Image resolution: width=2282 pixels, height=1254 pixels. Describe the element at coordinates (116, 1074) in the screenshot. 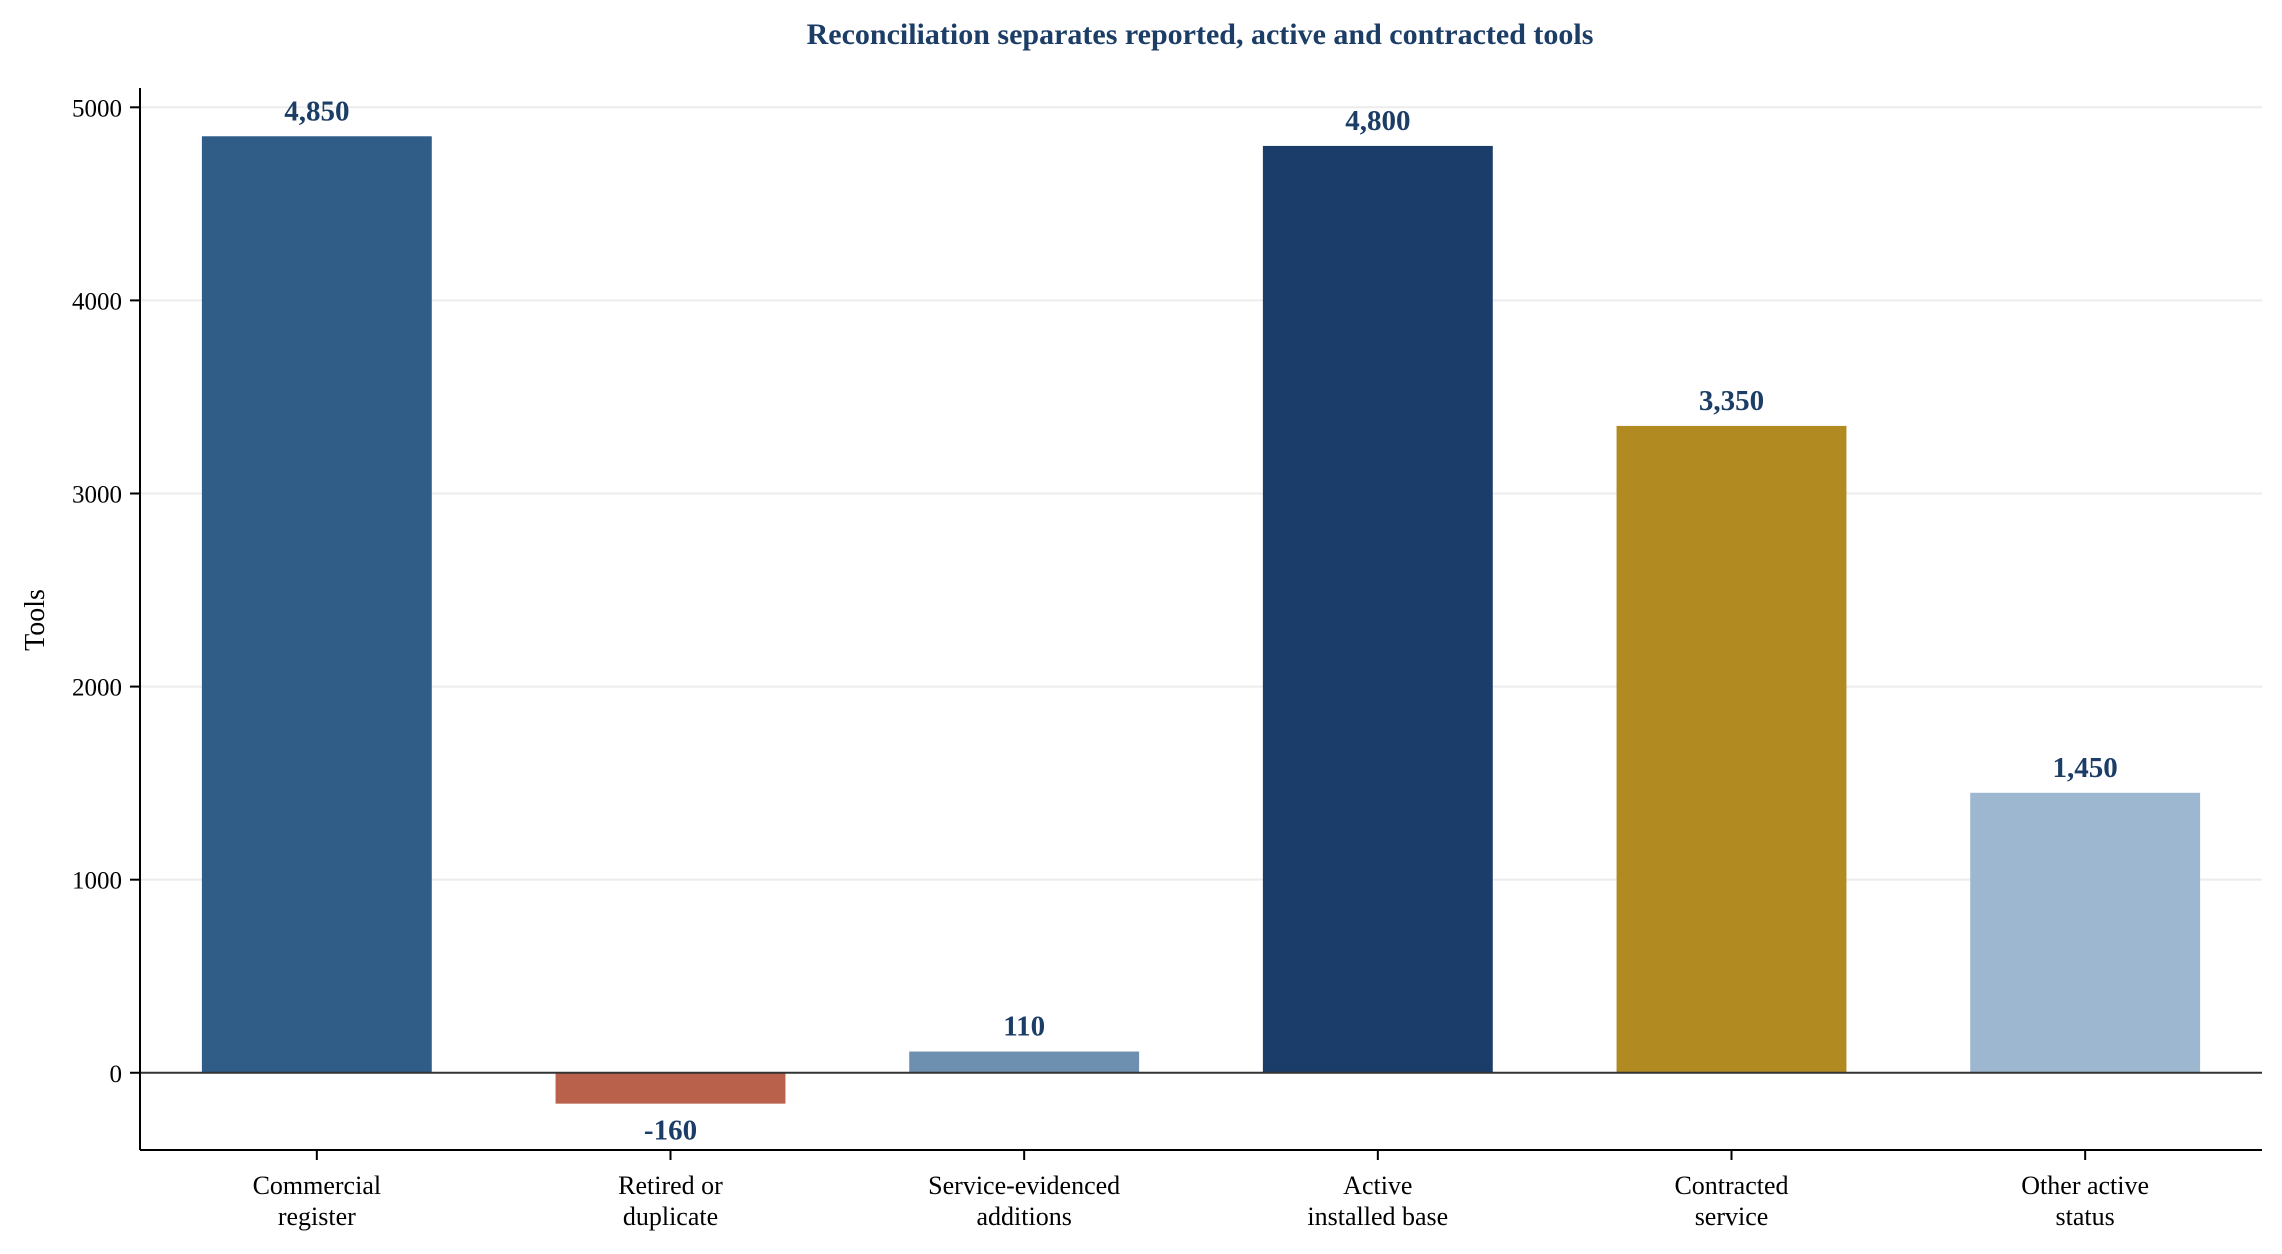

I see `y-tick-label: 0` at that location.